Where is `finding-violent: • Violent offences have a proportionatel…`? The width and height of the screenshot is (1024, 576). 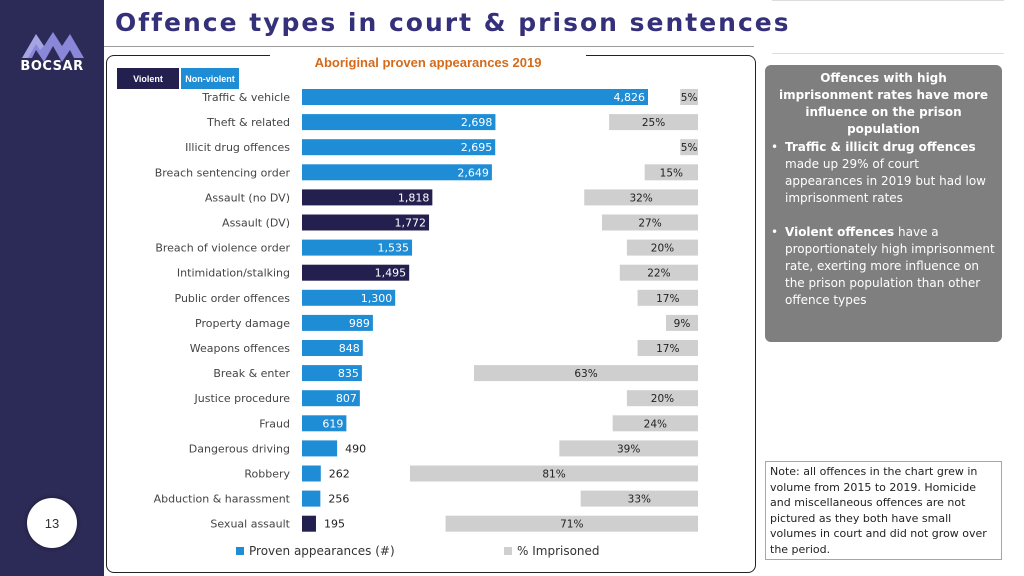 finding-violent: • Violent offences have a proportionatel… is located at coordinates (885, 266).